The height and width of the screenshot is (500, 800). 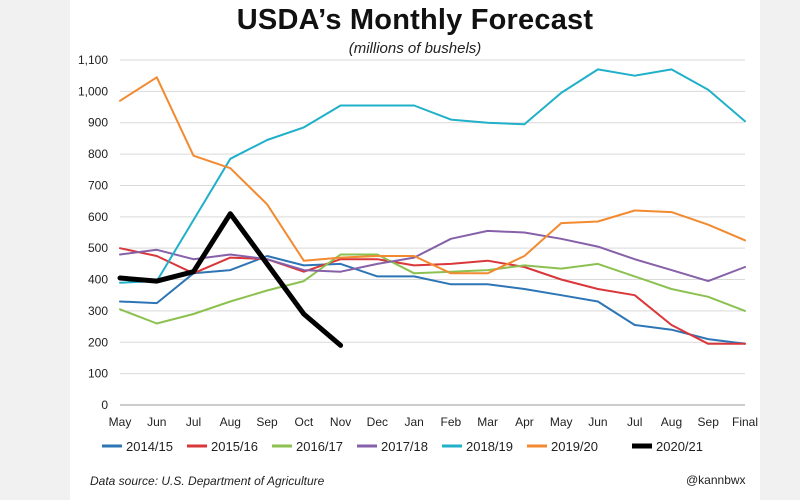 I want to click on y-tick-label: 0, so click(x=104, y=405).